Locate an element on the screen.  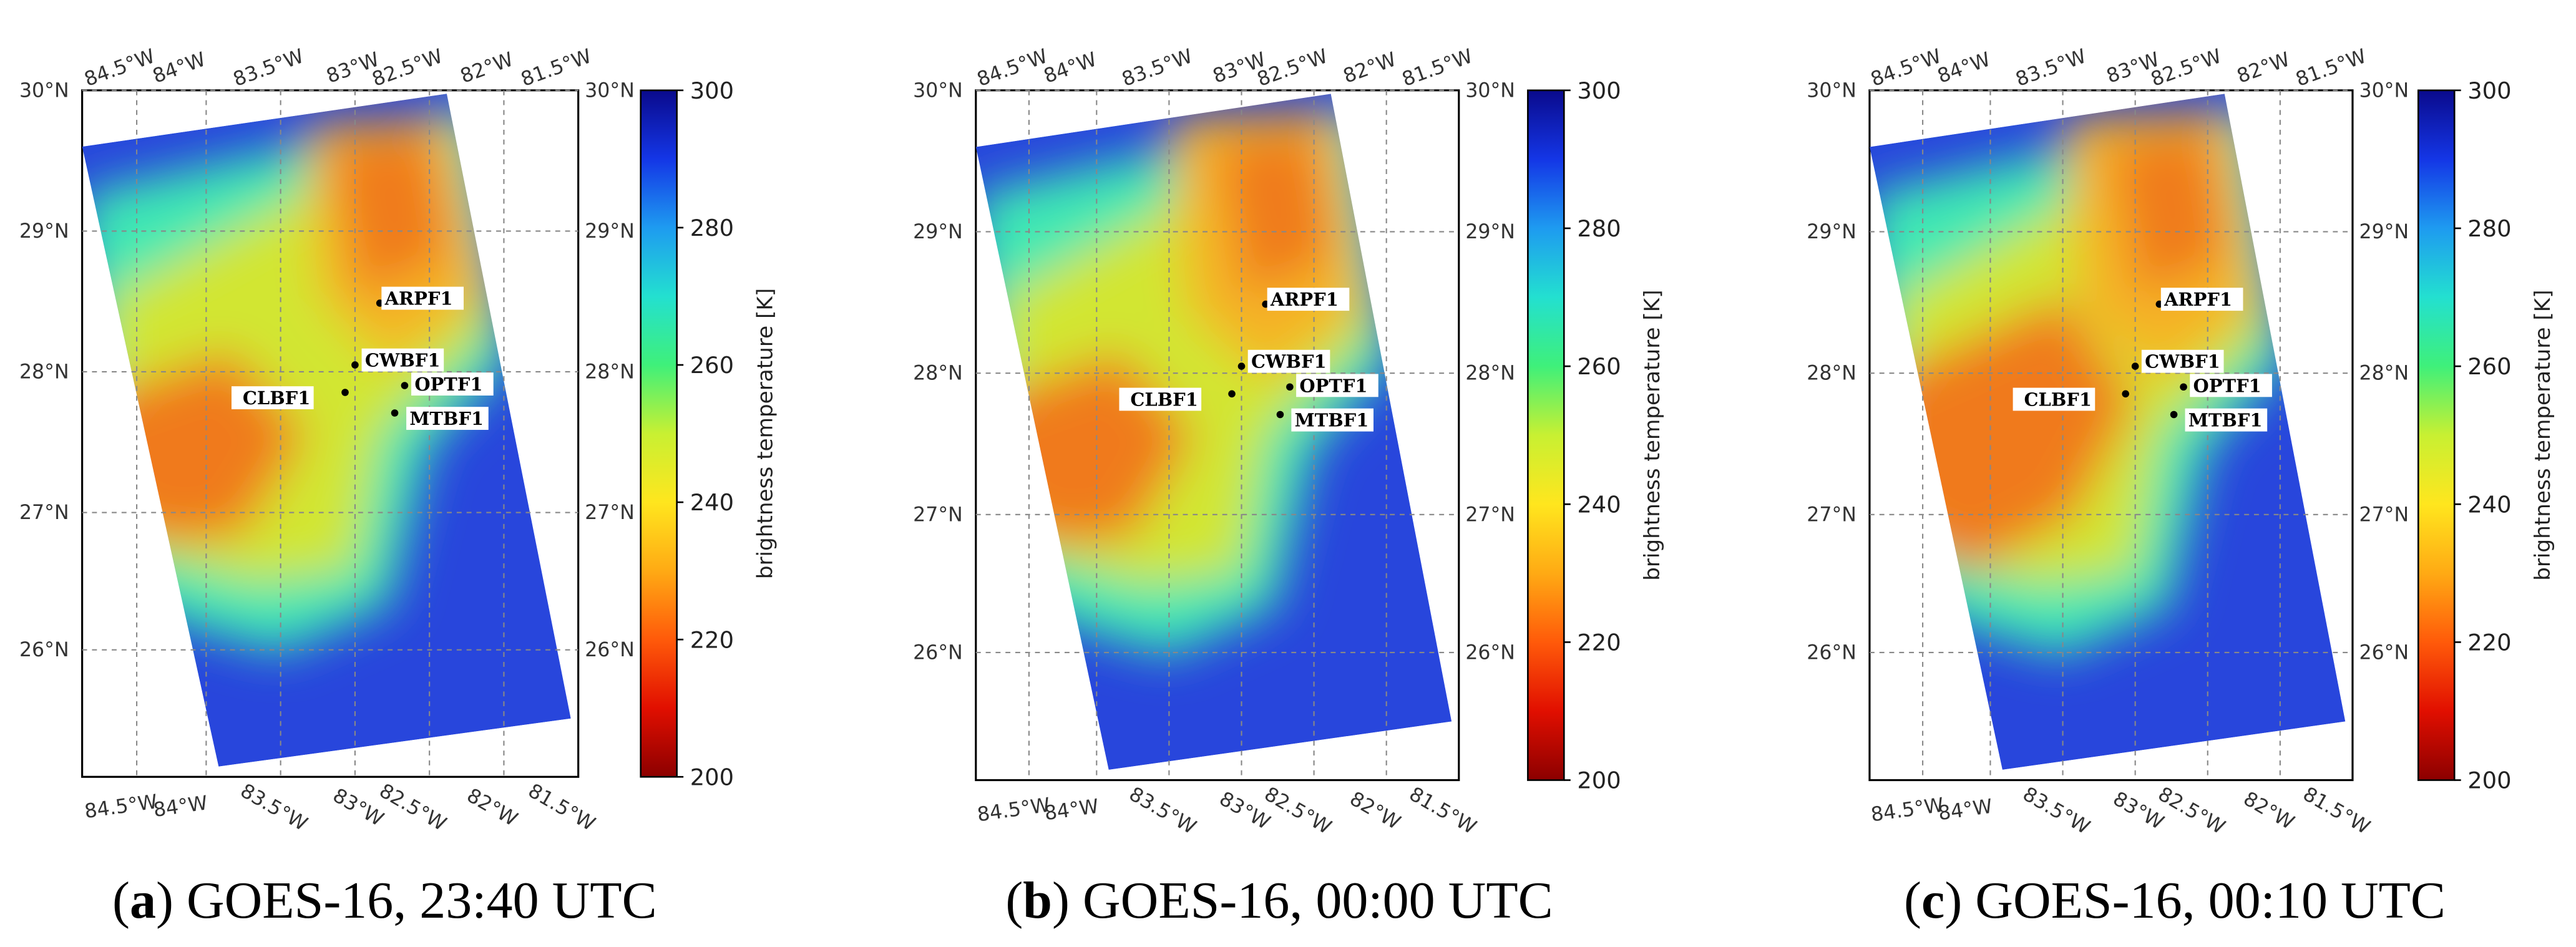
caption-a: (a) GOES-16, 23:40 UTC is located at coordinates (384, 901).